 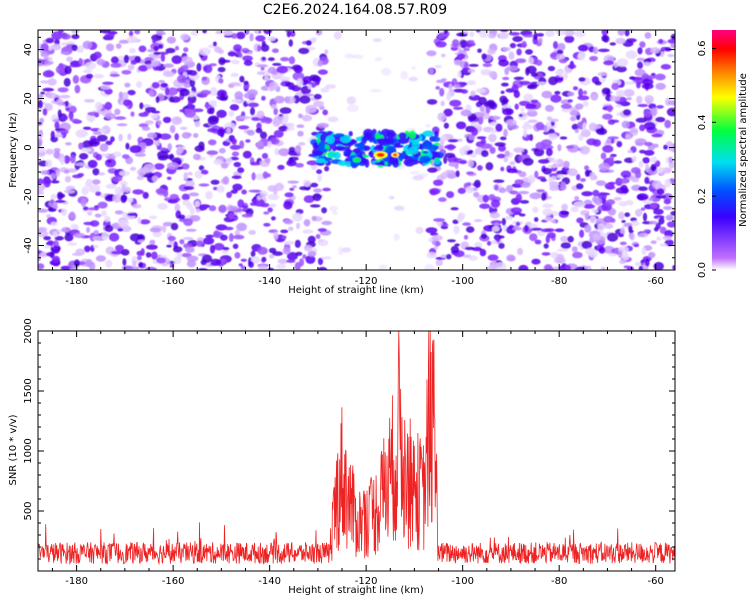 I want to click on heatmap-x-axis-label: Height of straight line (km), so click(x=356, y=290).